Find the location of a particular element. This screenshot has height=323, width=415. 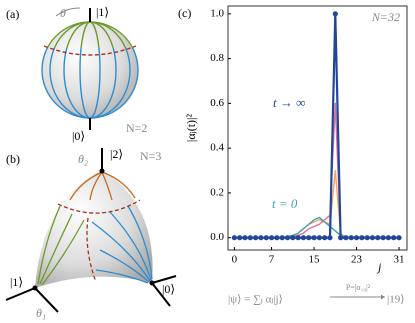

annotation: N=32 is located at coordinates (385, 17).